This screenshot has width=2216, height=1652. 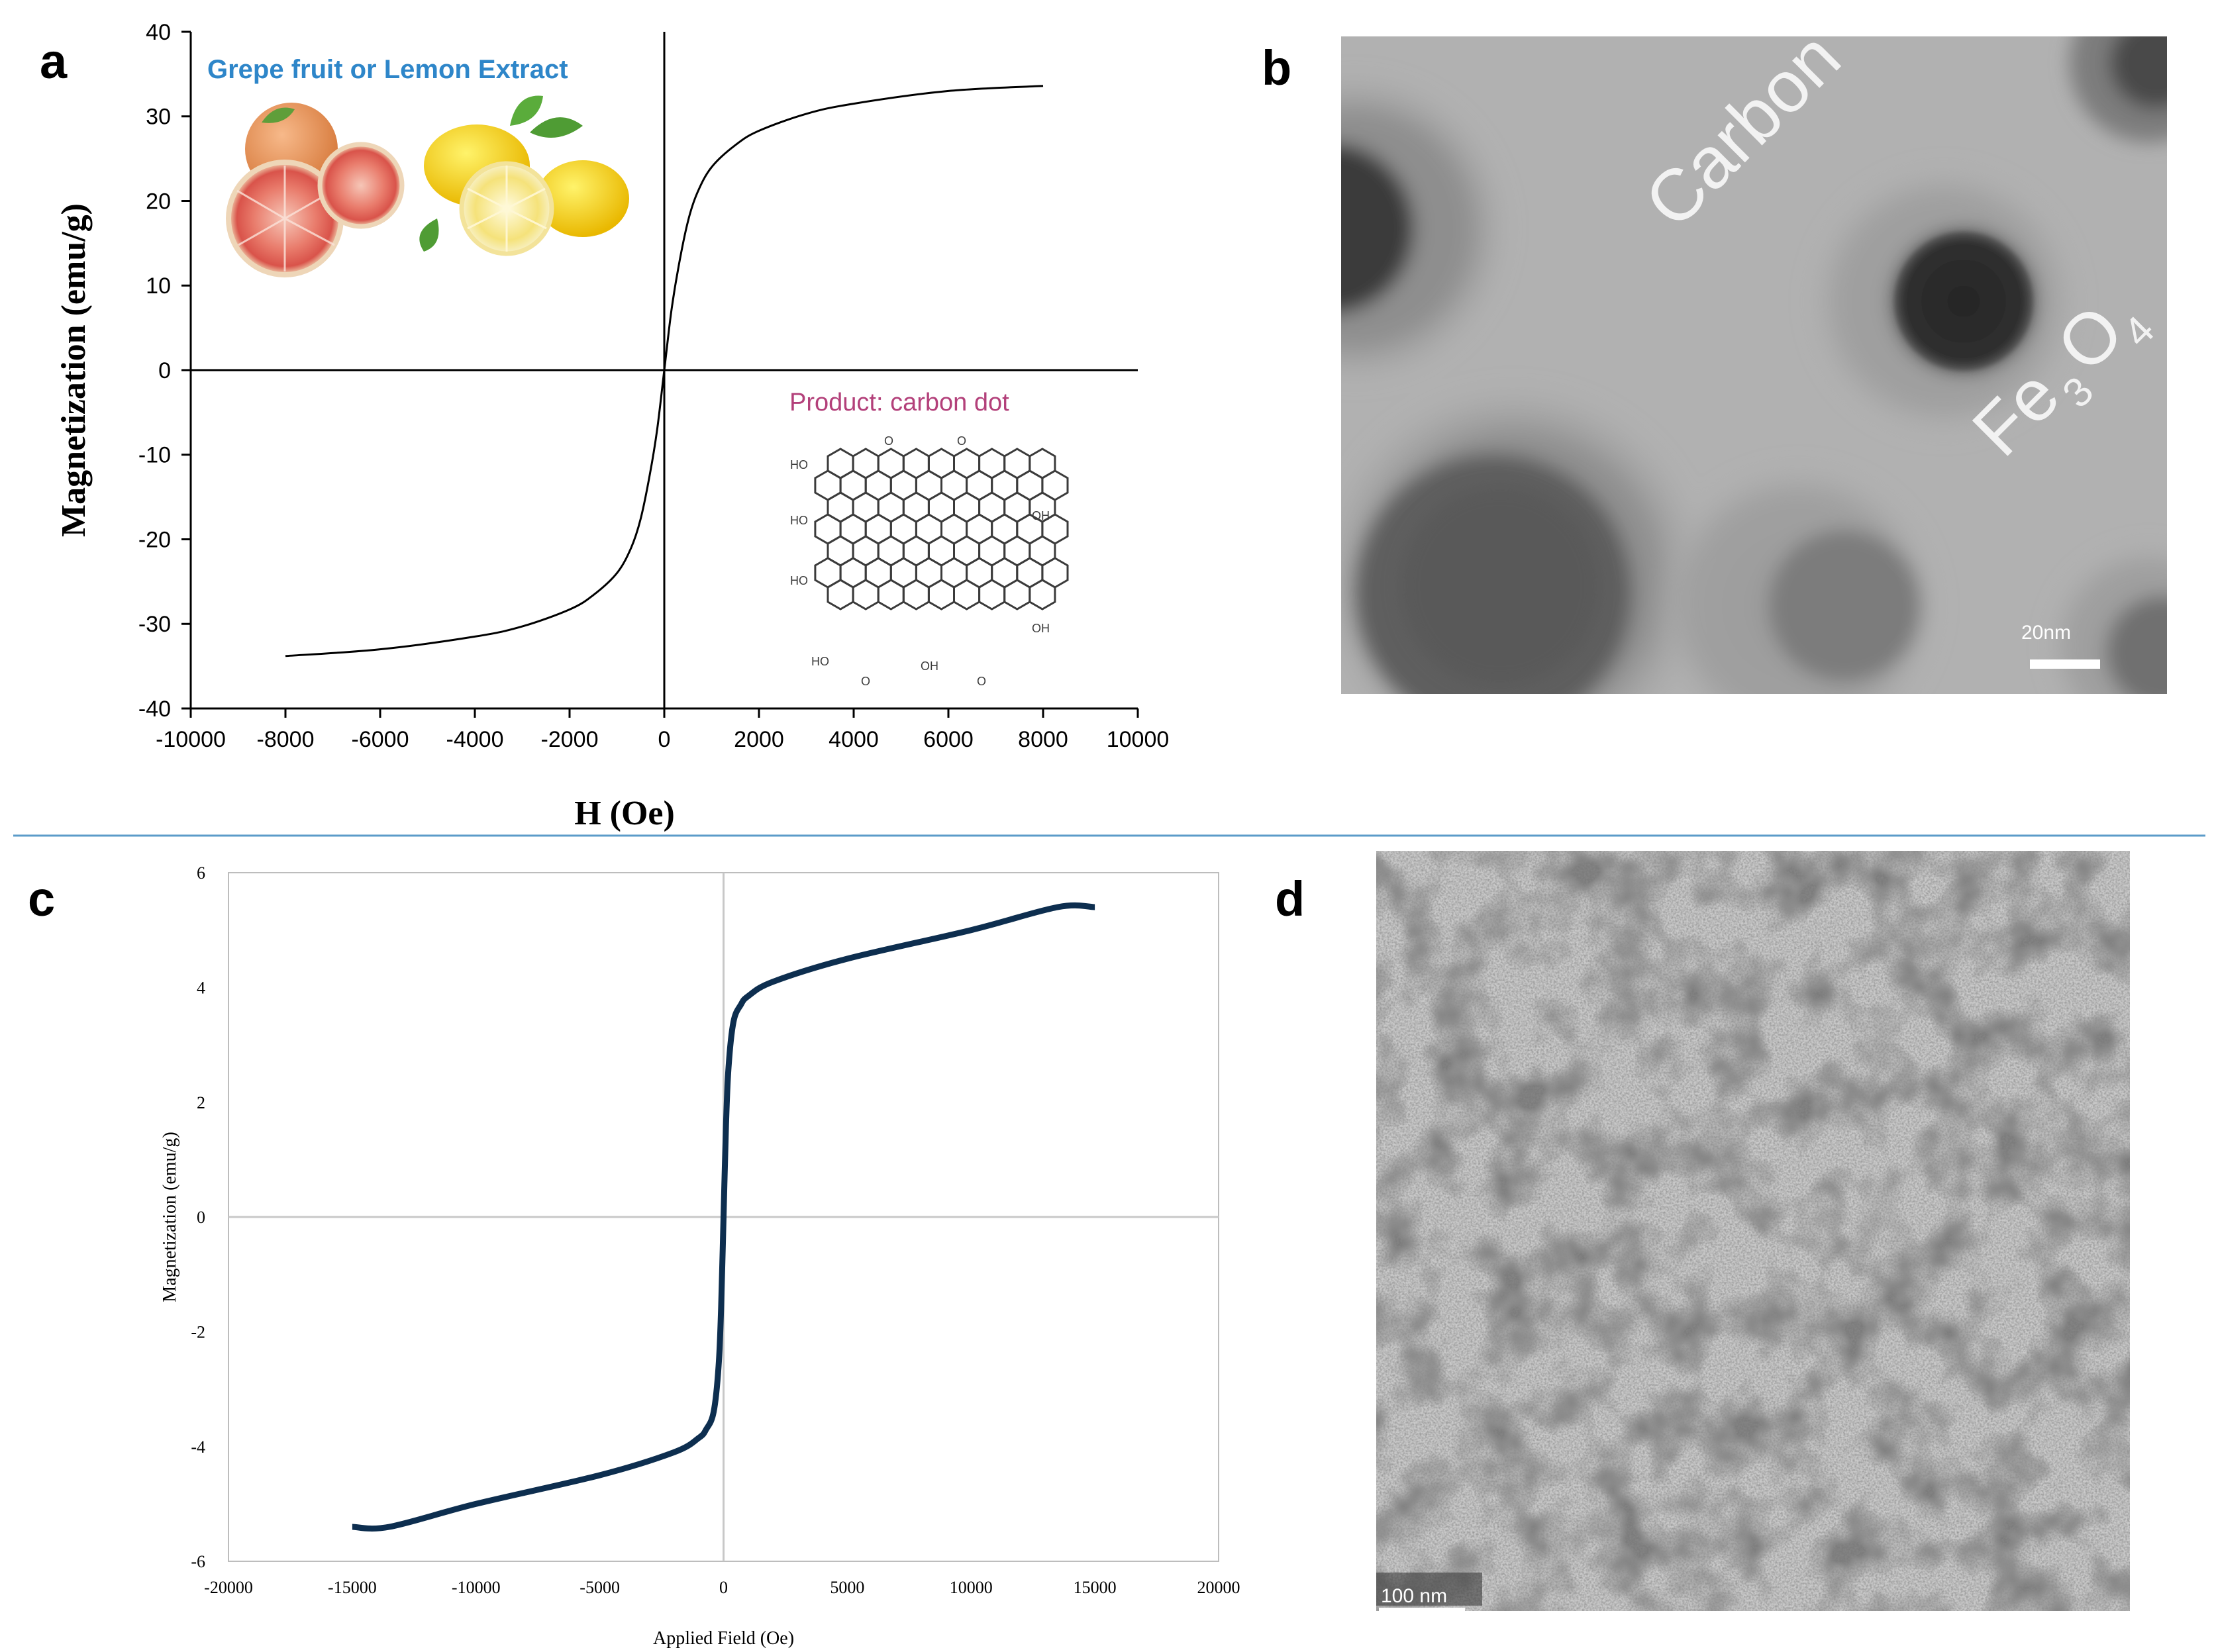 I want to click on y-tick-label: -40, so click(x=154, y=709).